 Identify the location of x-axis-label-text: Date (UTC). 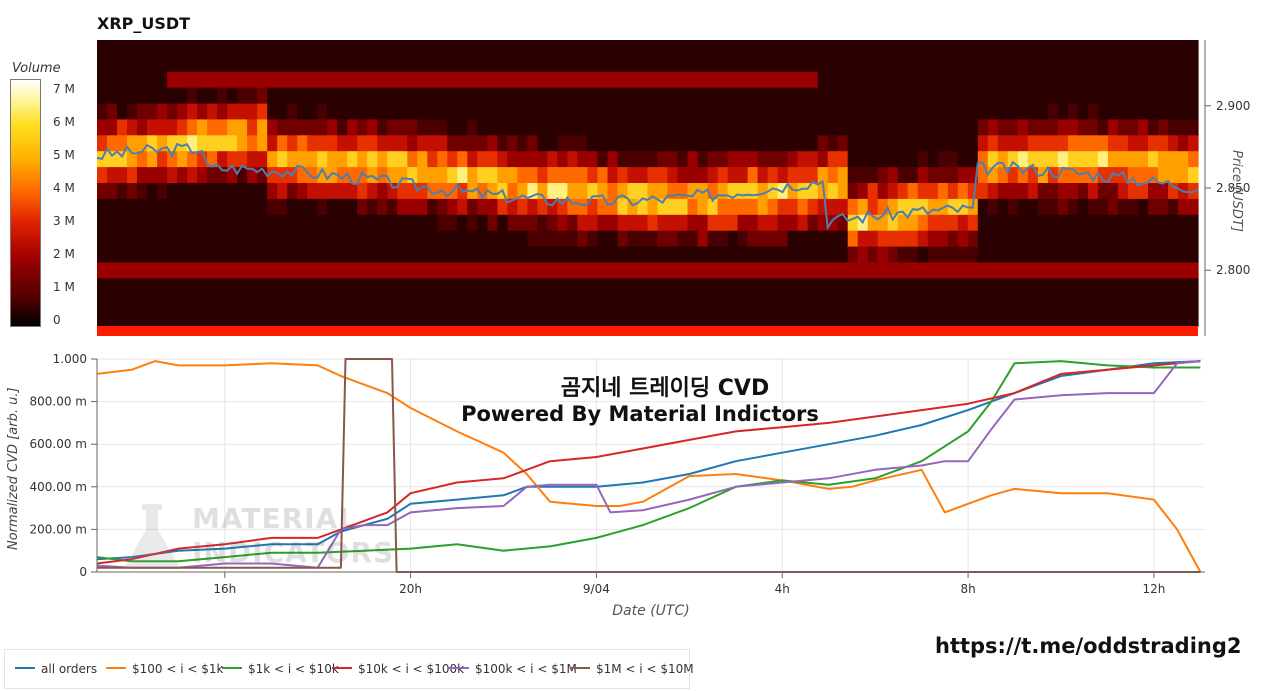
(651, 611).